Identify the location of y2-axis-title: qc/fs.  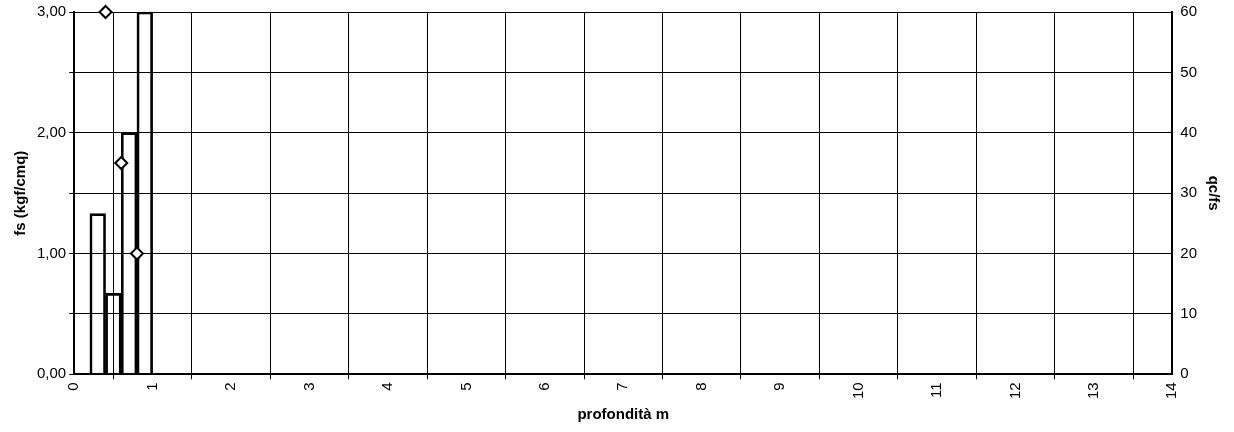
(1214, 193).